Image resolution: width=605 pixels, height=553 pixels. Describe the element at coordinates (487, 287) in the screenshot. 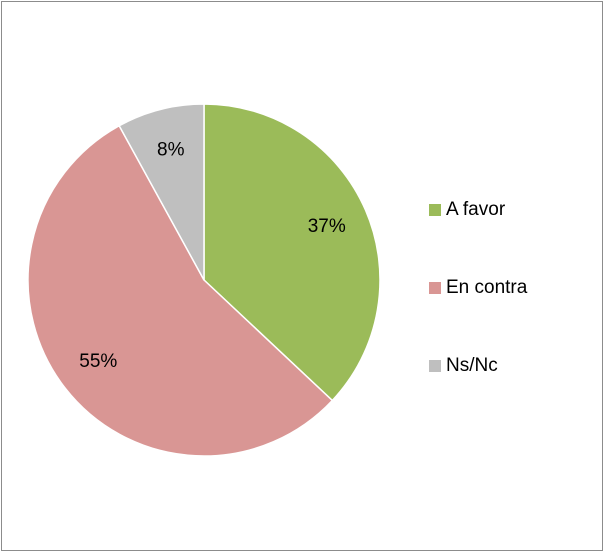

I see `legend-label: En contra` at that location.